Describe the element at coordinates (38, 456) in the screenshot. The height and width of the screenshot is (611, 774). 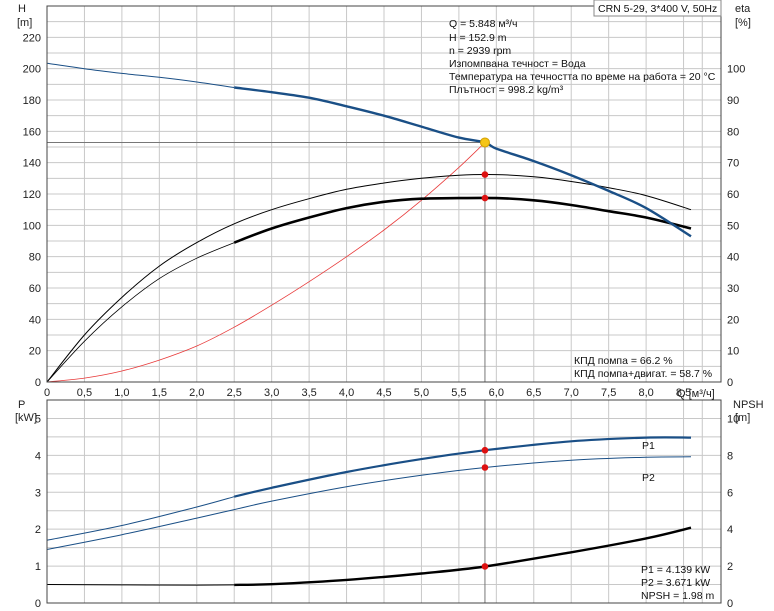
I see `p-tick-label: 4` at that location.